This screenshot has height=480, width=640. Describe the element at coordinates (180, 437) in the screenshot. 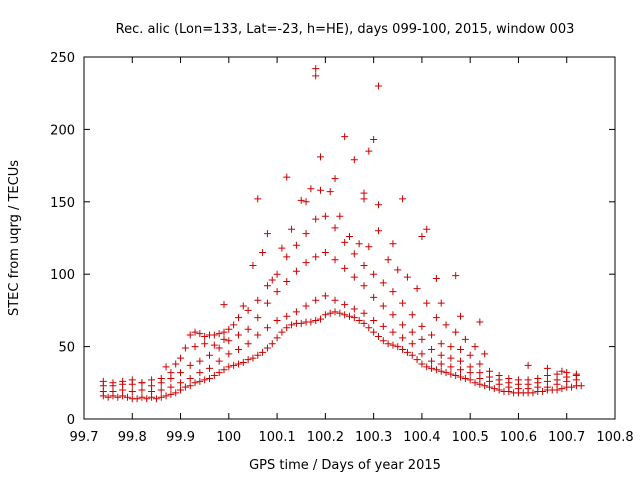

I see `x-tick-label: 99.9` at that location.